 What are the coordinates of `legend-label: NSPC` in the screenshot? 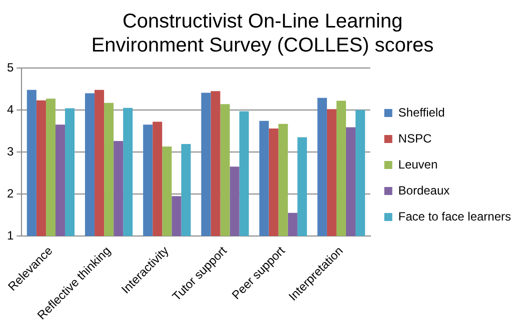 It's located at (415, 138).